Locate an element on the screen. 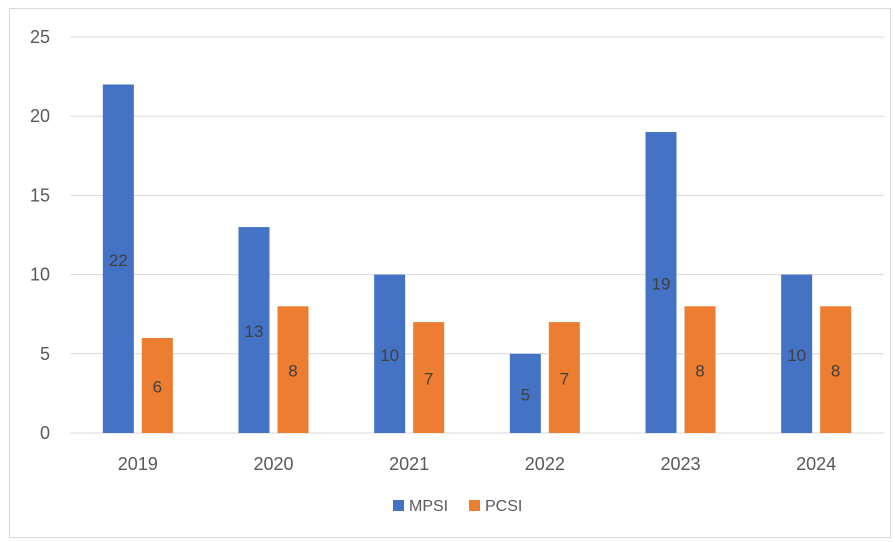 This screenshot has height=542, width=895. bar-mpsi-2024 is located at coordinates (797, 353).